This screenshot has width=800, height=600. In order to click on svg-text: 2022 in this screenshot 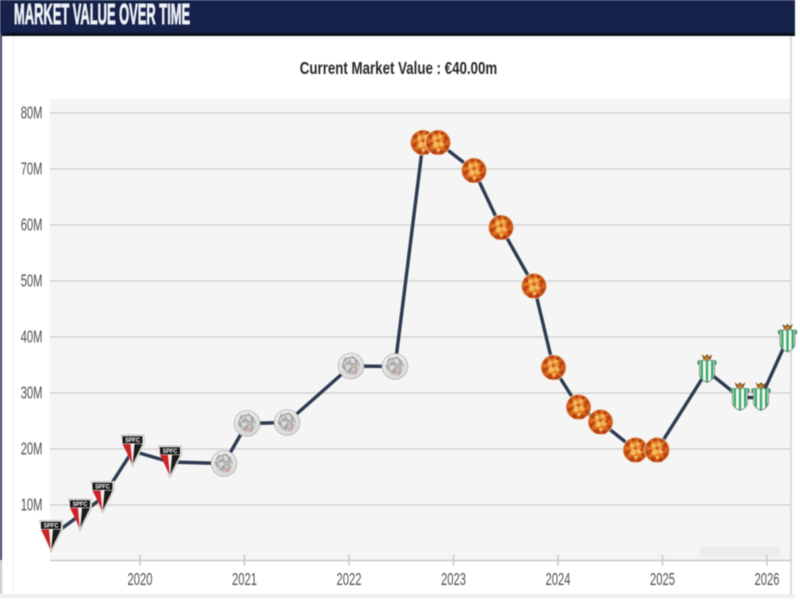, I will do `click(349, 580)`.